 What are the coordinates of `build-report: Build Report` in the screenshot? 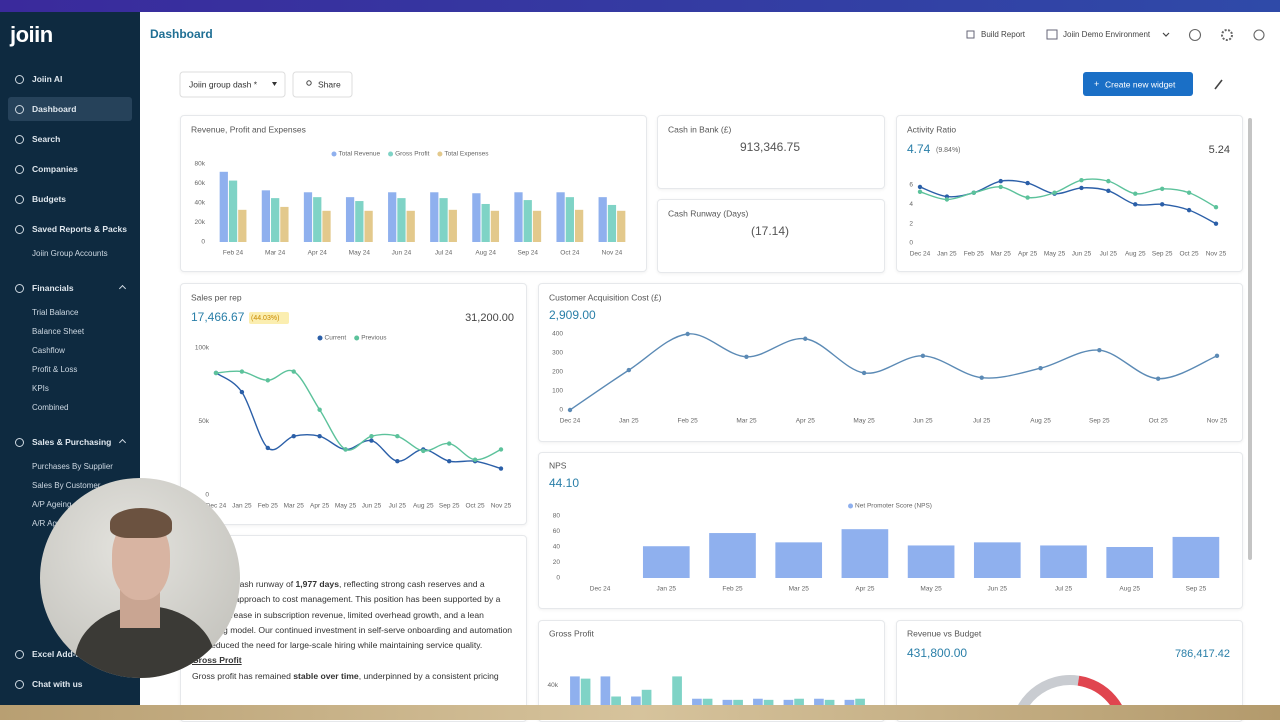 It's located at (1003, 34).